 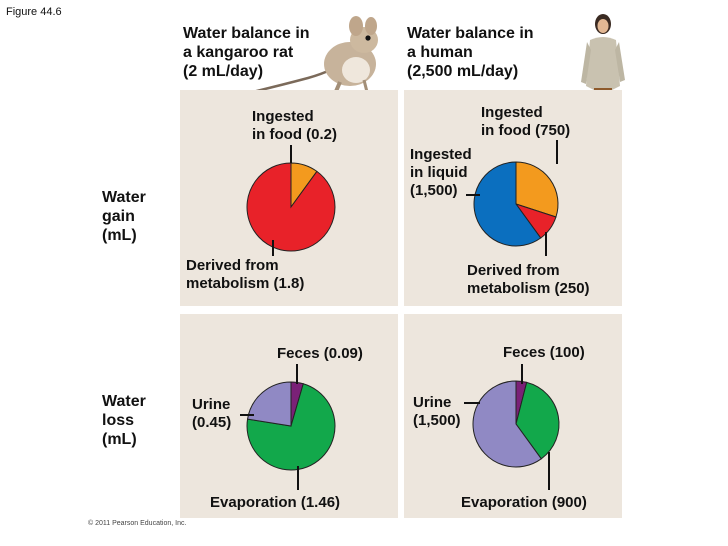 I want to click on label-line: in food (0.2), so click(x=294, y=134).